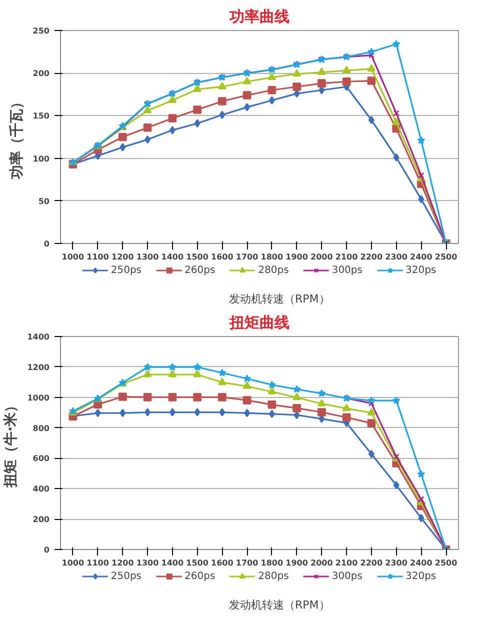 Image resolution: width=480 pixels, height=642 pixels. Describe the element at coordinates (259, 323) in the screenshot. I see `chart-title: 扭矩曲线` at that location.